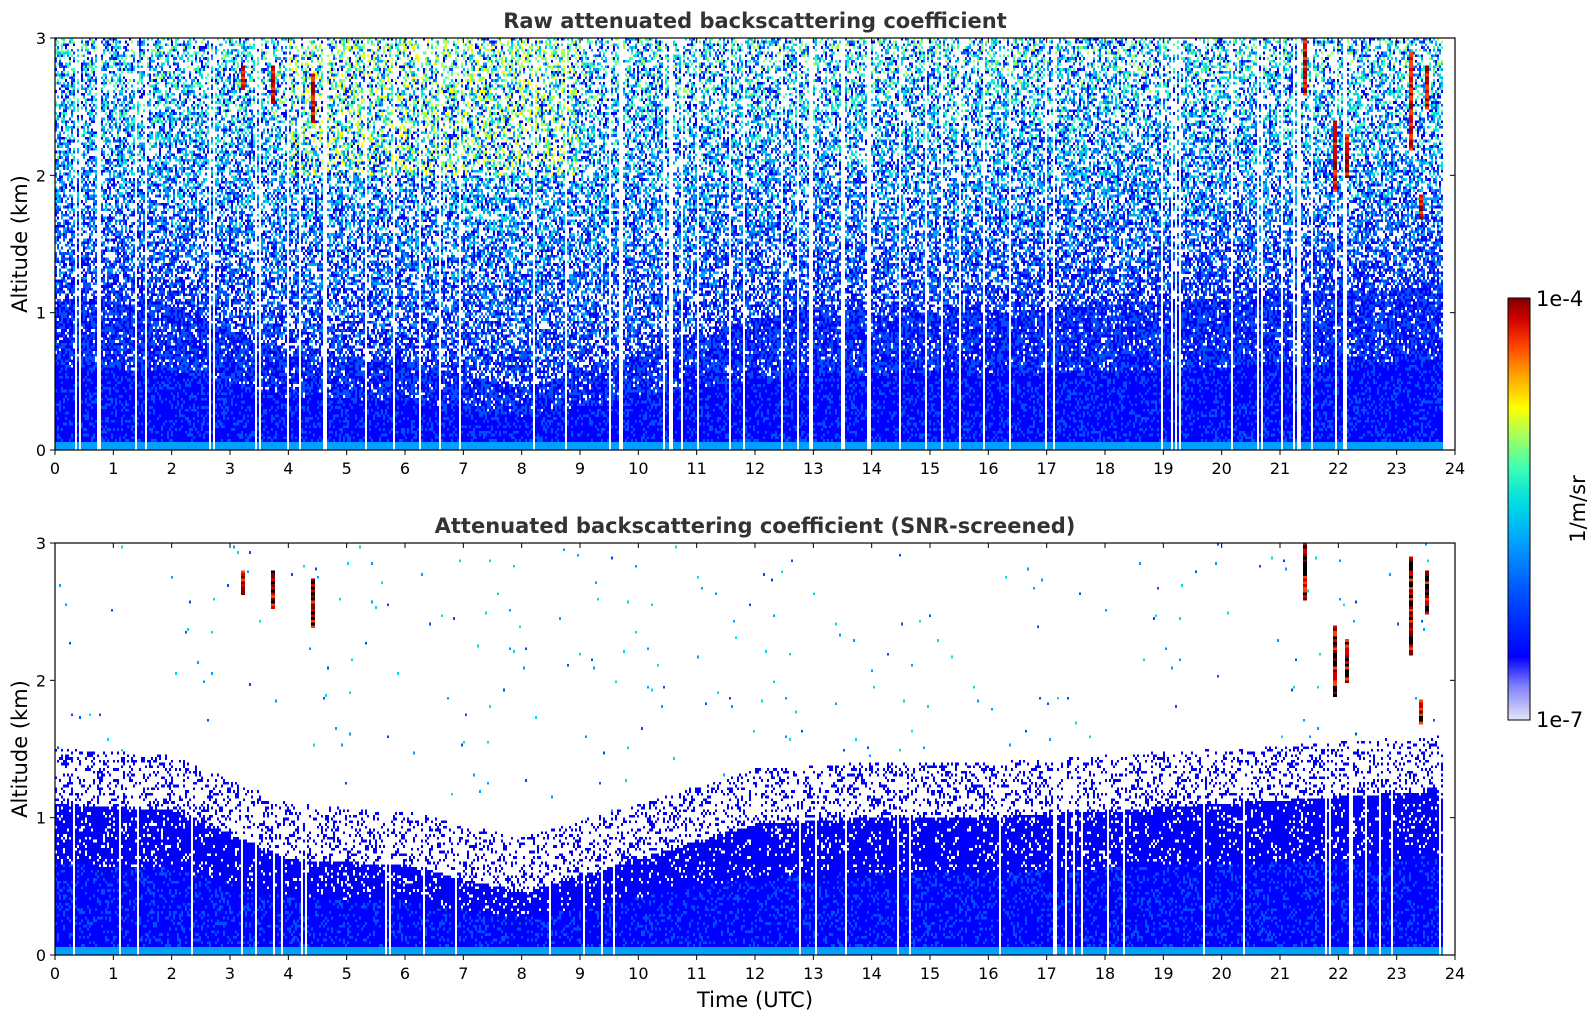 This screenshot has height=1020, width=1595. What do you see at coordinates (1559, 299) in the screenshot?
I see `colorbar-max-label: 1e-4` at bounding box center [1559, 299].